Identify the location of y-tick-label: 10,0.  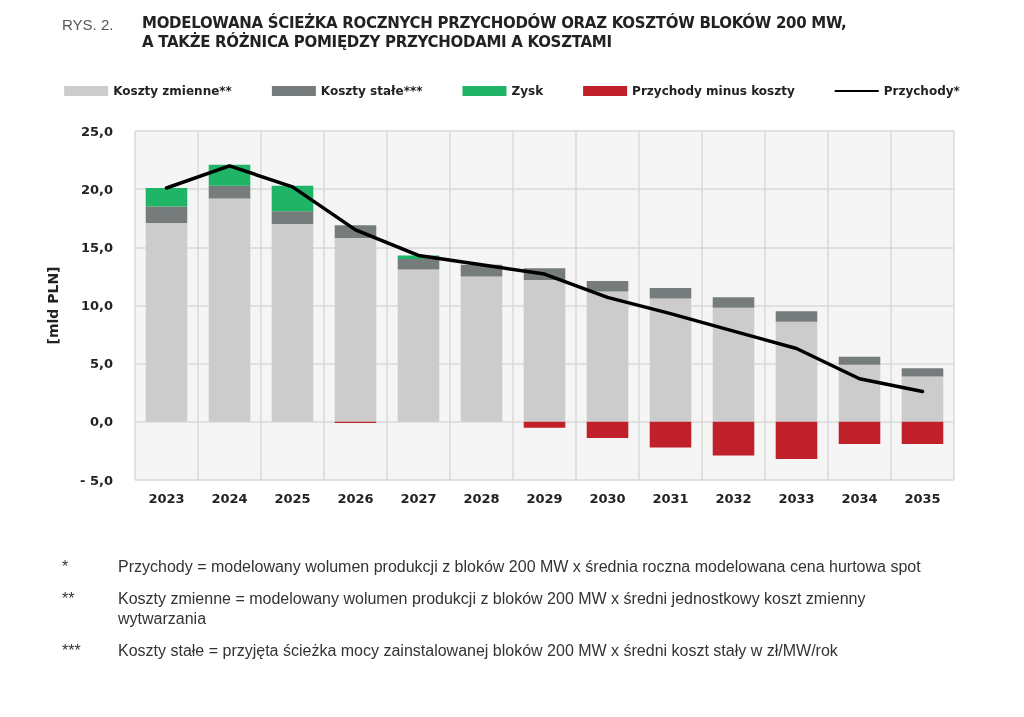
(96, 305).